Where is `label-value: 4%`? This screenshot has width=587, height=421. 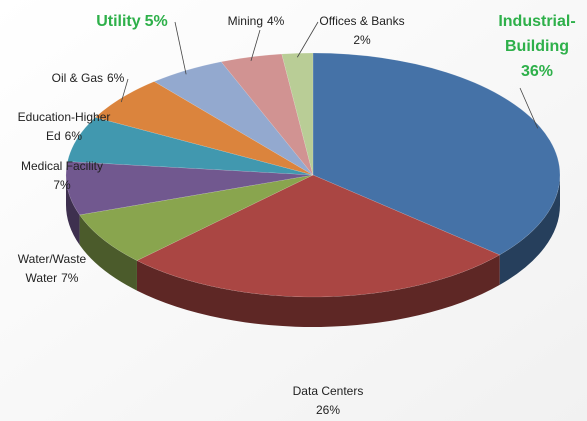
label-value: 4% is located at coordinates (276, 21).